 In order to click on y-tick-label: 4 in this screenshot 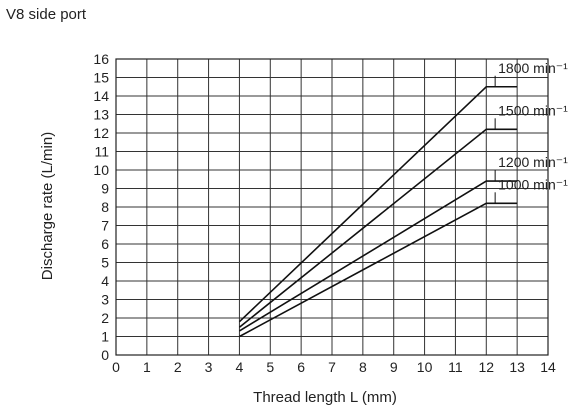, I will do `click(105, 281)`.